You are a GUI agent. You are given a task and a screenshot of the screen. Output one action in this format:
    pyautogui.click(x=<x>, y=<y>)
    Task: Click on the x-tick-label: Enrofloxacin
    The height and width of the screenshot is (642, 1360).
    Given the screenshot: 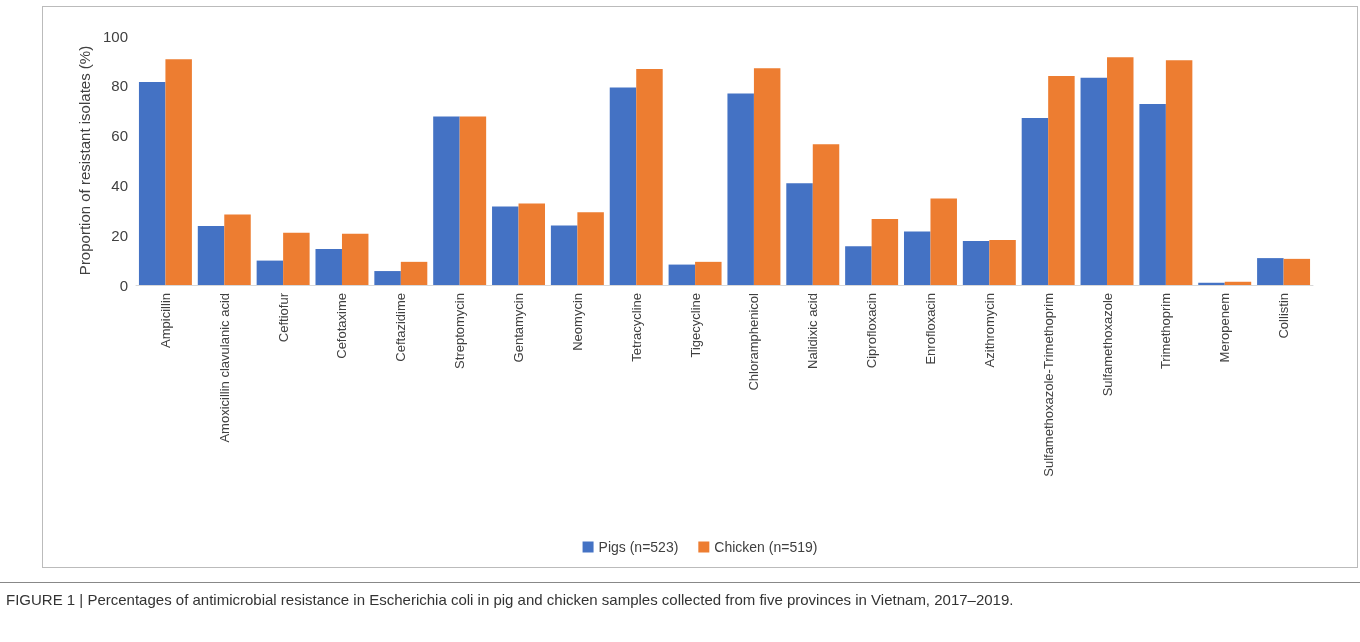 What is the action you would take?
    pyautogui.click(x=930, y=329)
    